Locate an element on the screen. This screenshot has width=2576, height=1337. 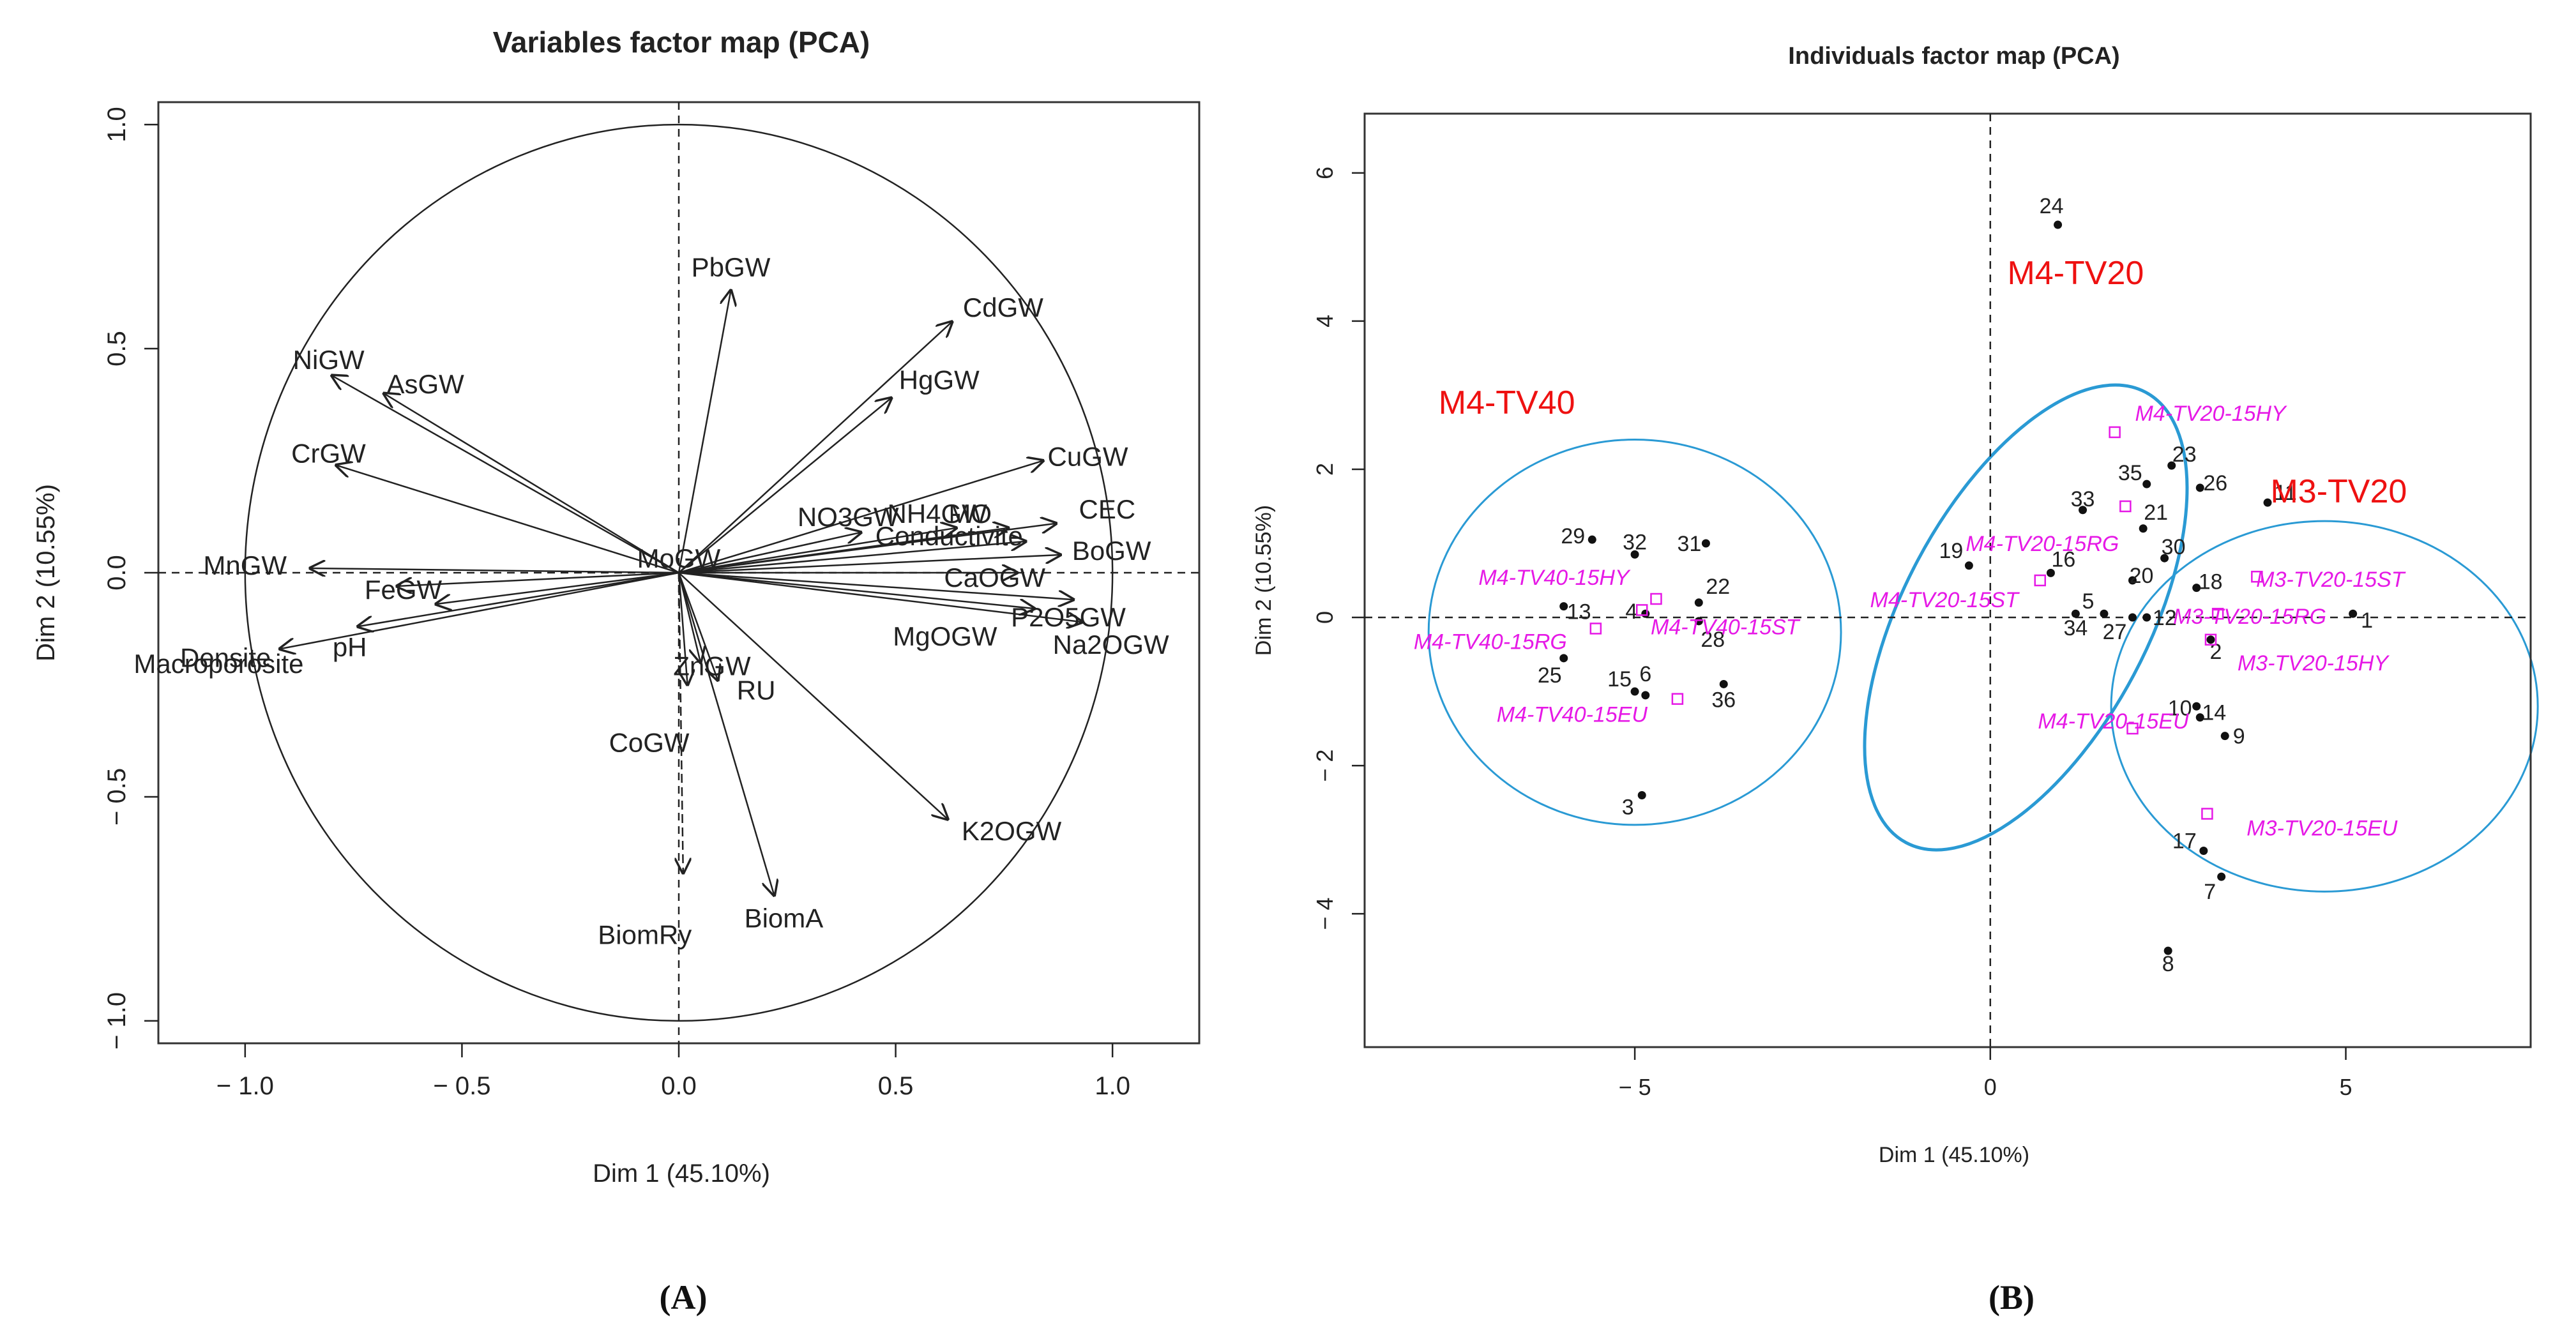
individual-label-4: 4 is located at coordinates (1631, 612).